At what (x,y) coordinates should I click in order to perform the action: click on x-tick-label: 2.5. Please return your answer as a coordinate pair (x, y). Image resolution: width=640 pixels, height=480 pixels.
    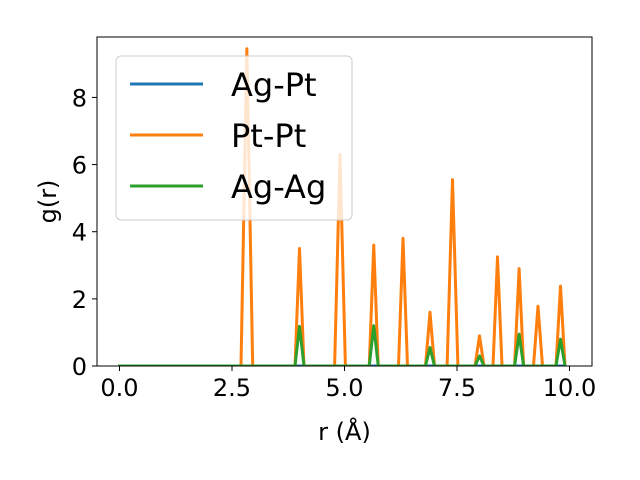
    Looking at the image, I should click on (232, 388).